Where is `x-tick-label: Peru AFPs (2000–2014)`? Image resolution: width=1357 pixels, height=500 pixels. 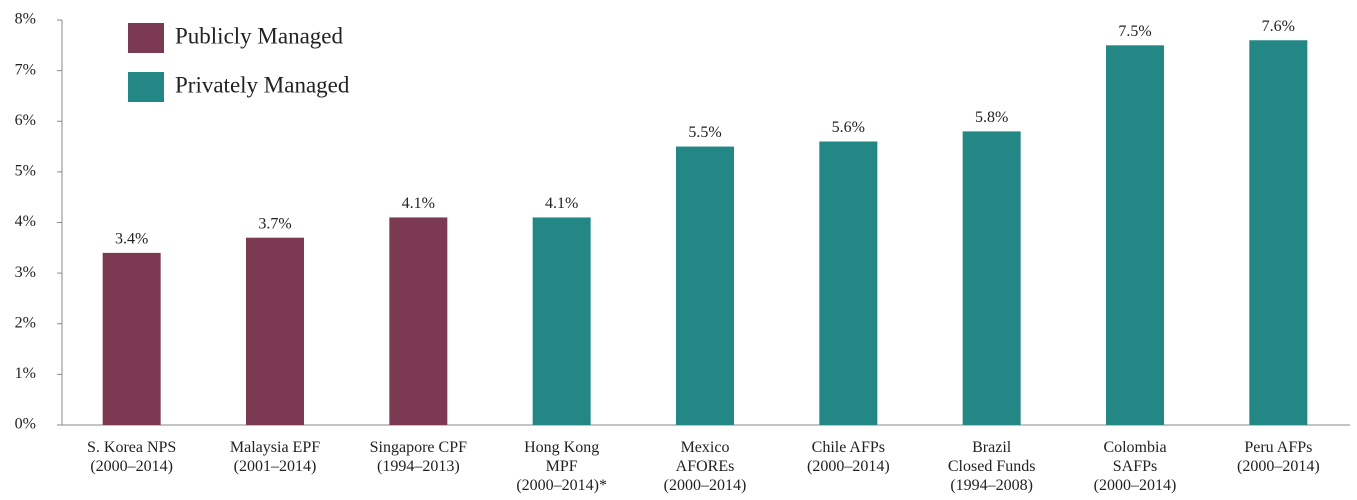
x-tick-label: Peru AFPs (2000–2014) is located at coordinates (1278, 457).